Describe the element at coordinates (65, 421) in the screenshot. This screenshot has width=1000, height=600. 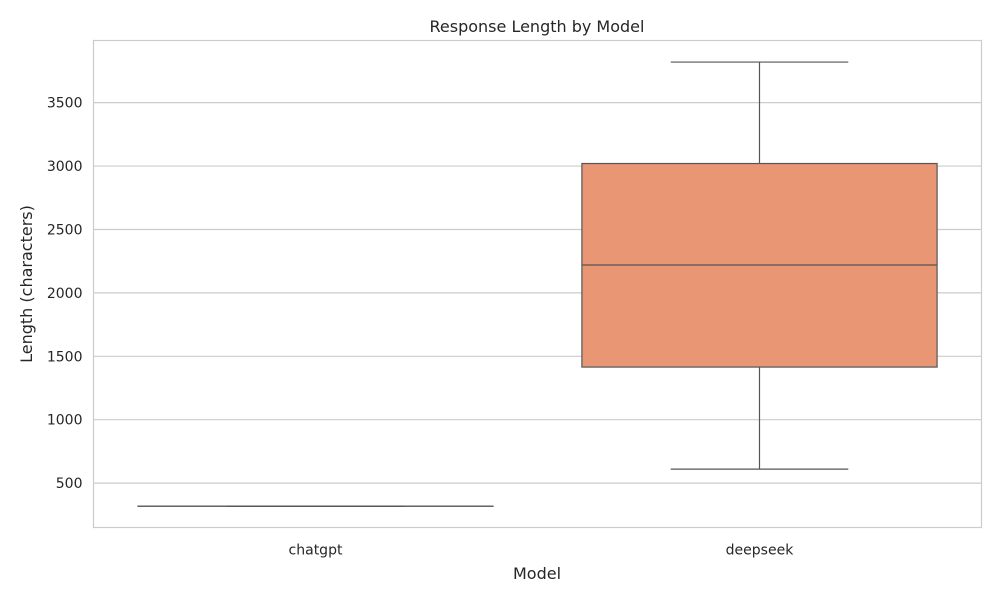
I see `y-tick-label-1000: 1000` at that location.